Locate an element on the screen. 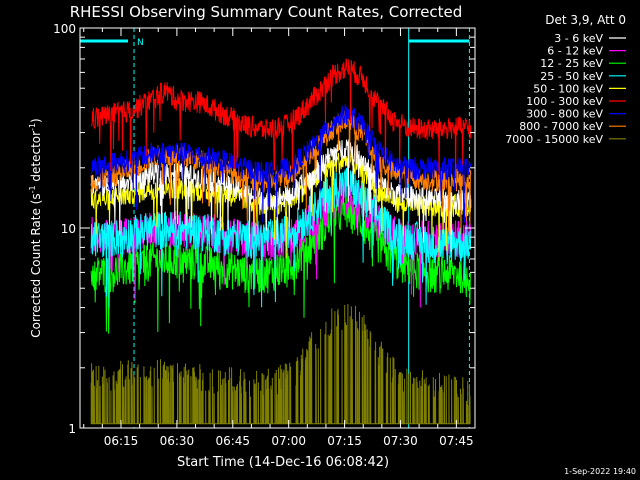 Image resolution: width=640 pixels, height=480 pixels. x-axis-label: Start Time (14-Dec-16 06:08:42) is located at coordinates (283, 462).